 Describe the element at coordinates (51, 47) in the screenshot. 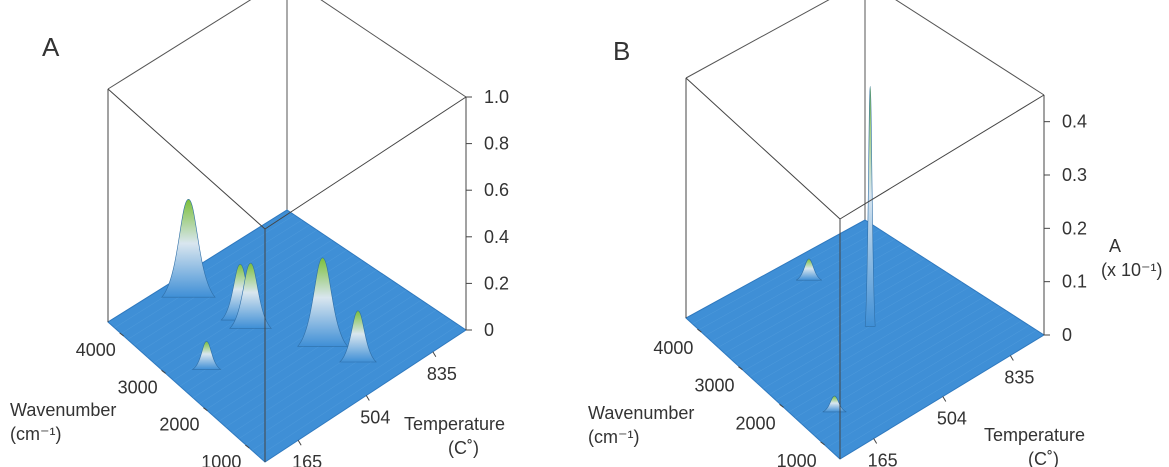

I see `panel-a-letter: A` at that location.